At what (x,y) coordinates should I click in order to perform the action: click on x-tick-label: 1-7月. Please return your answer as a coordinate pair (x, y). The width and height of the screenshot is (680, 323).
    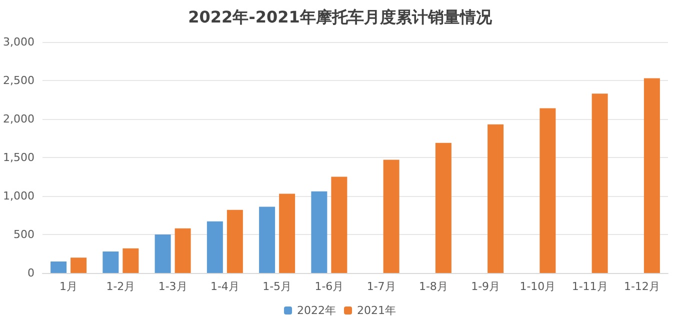
    Looking at the image, I should click on (381, 286).